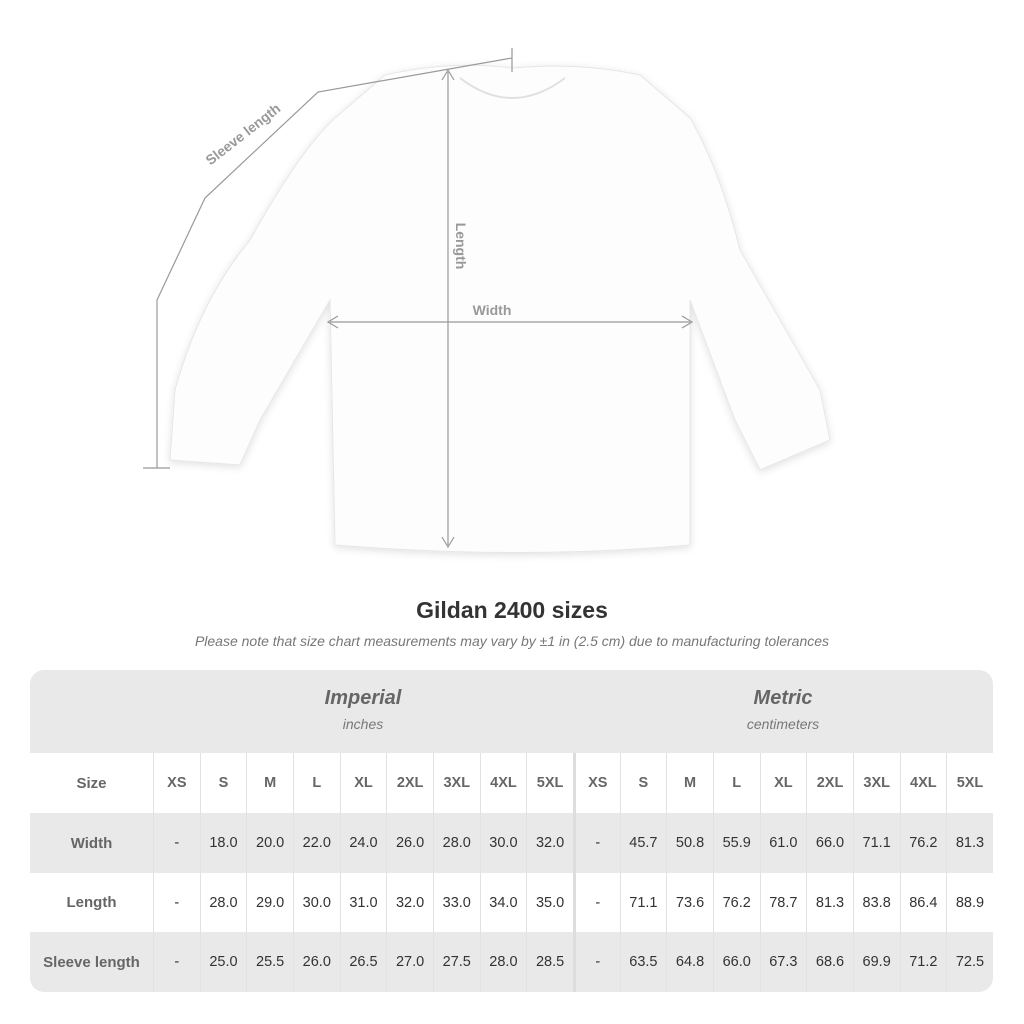 This screenshot has width=1024, height=1024. I want to click on metric-header: Metric centimeters, so click(783, 711).